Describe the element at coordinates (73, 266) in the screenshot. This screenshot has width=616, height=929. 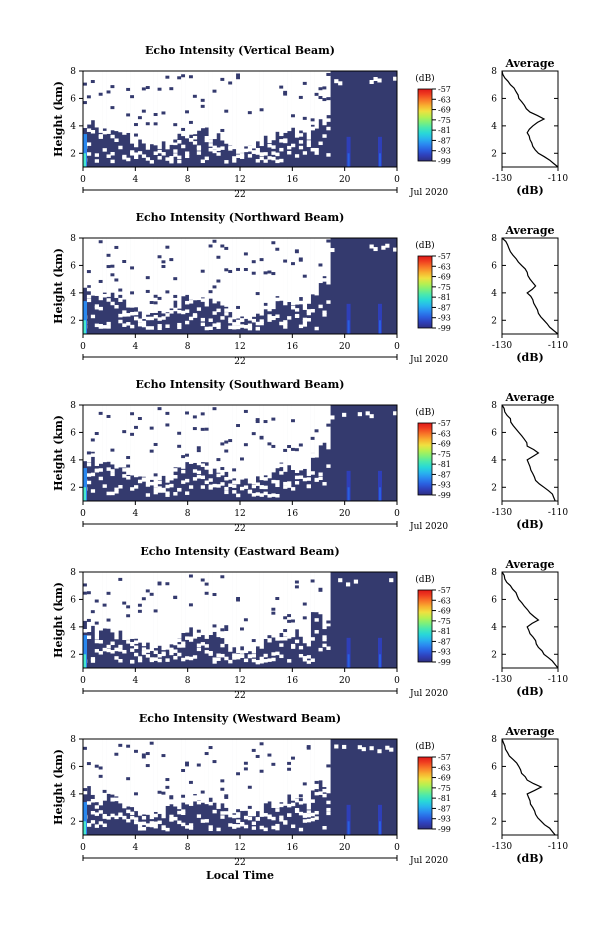
I see `y-tick-label: 6` at that location.